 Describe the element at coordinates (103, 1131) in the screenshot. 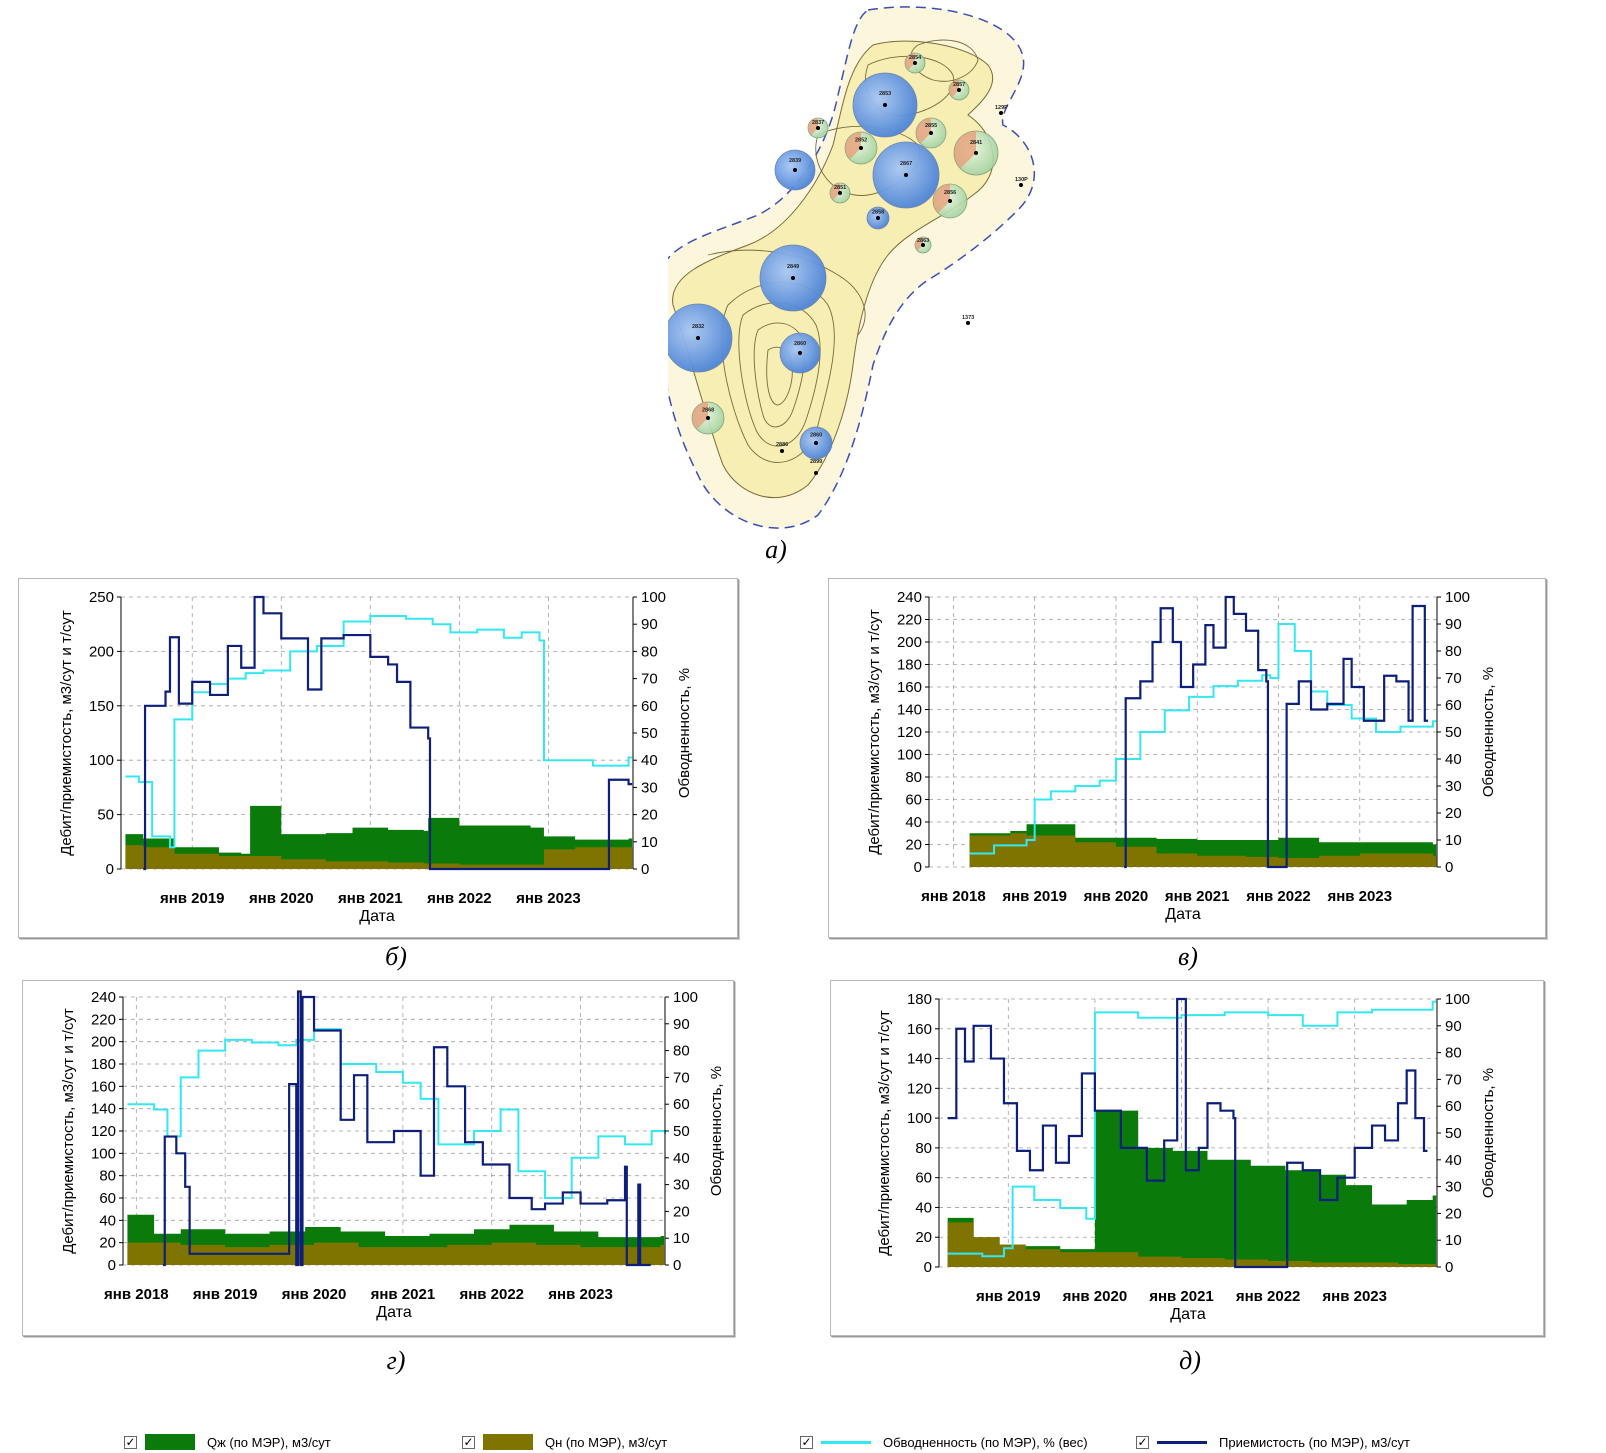

I see `y-tick-label: 120` at that location.